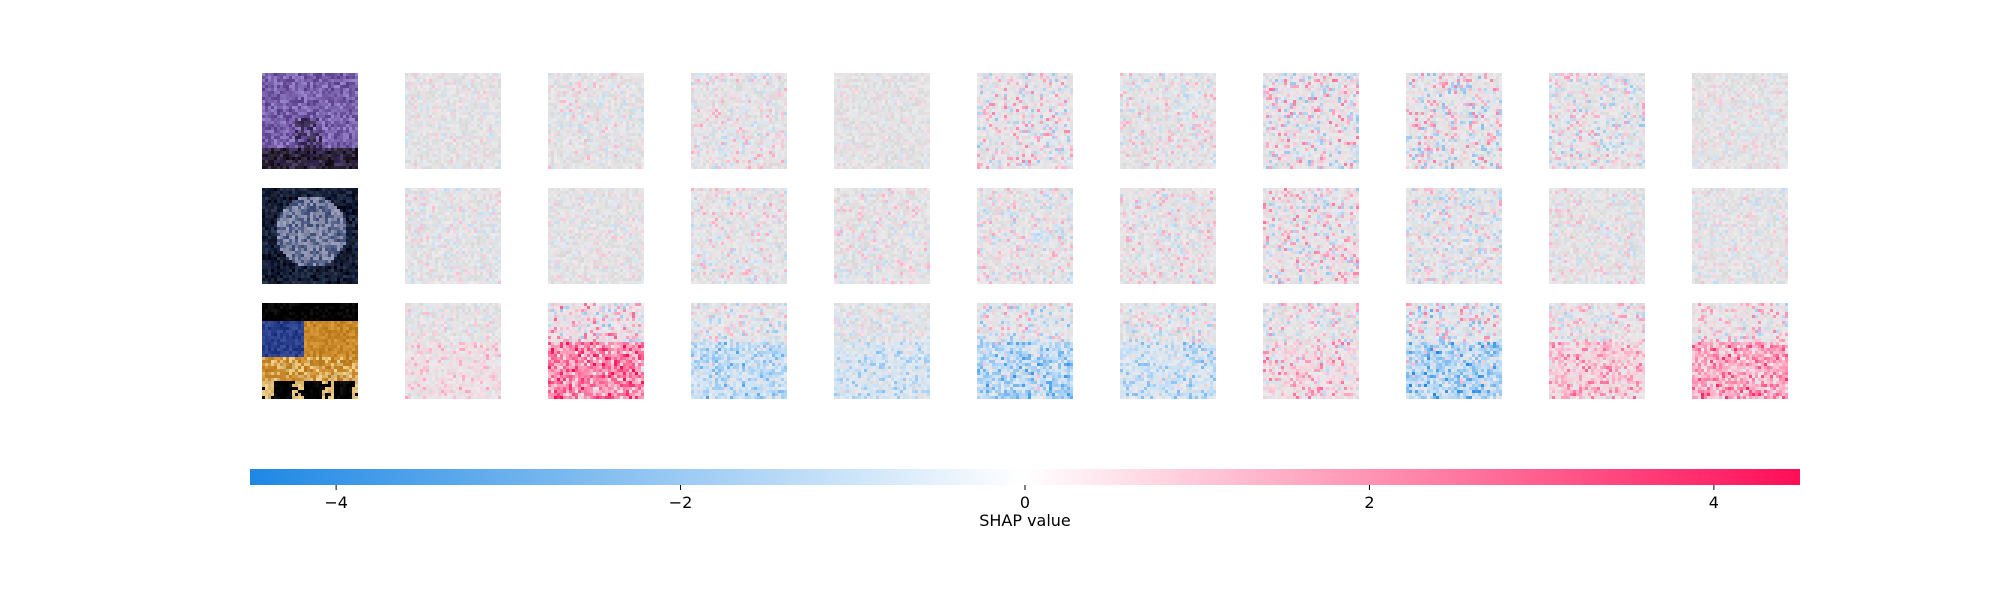 The image size is (2000, 606). I want to click on colorbar-ticks: −4 −2 0 2 4, so click(1021, 498).